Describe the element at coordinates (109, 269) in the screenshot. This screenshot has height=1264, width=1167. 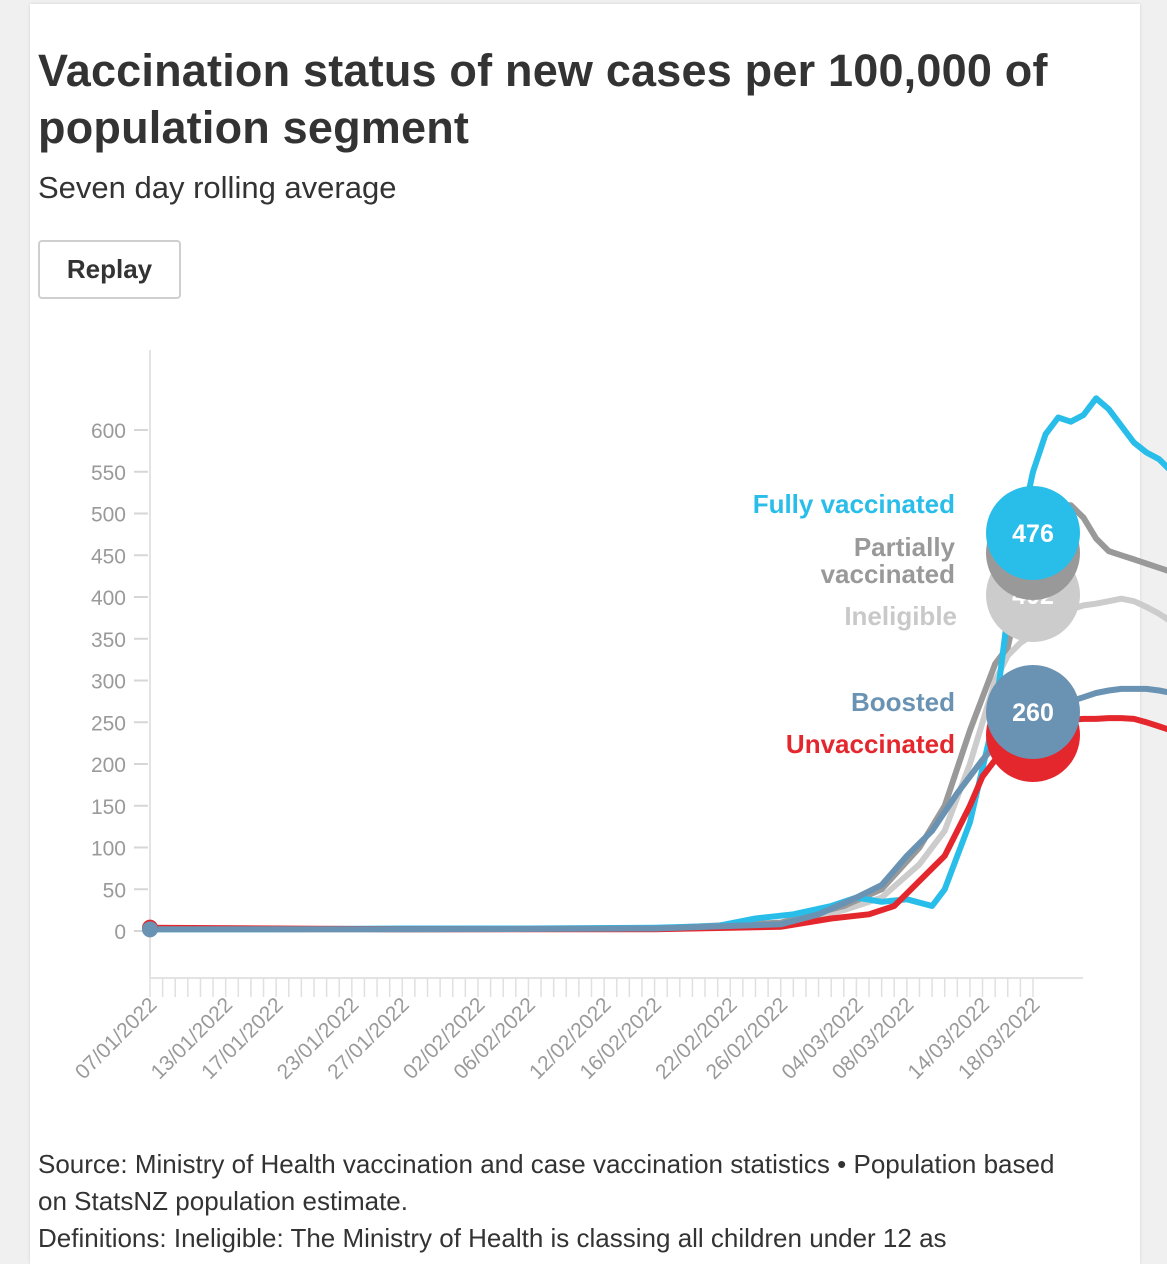
I see `replay-button: Replay` at that location.